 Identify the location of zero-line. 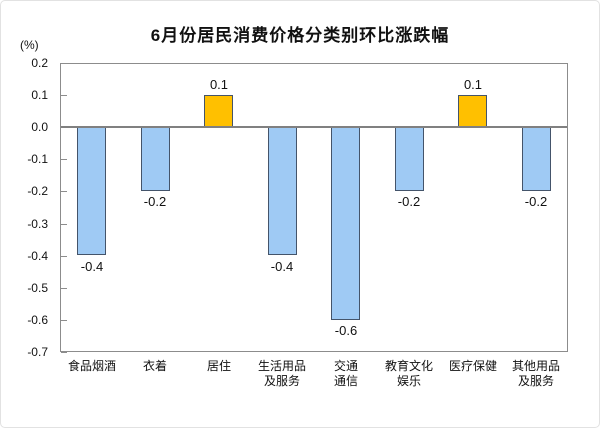
(314, 127).